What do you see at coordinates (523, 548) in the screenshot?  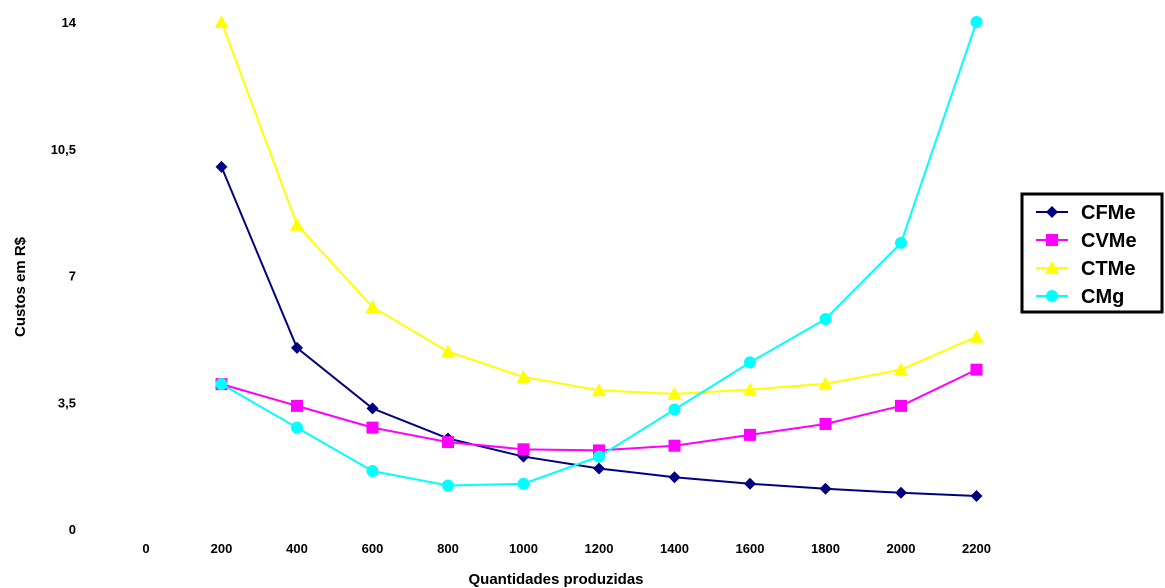 I see `x-tick-label: 1000` at bounding box center [523, 548].